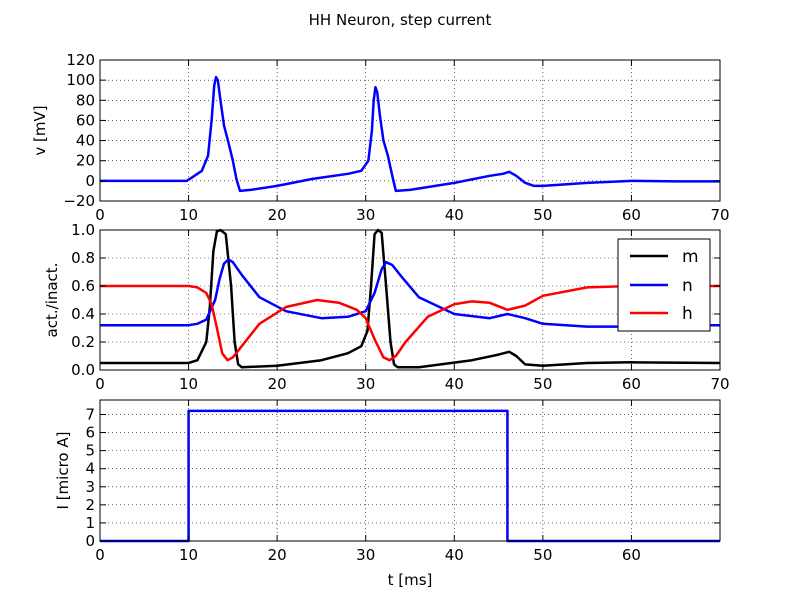  Describe the element at coordinates (83, 342) in the screenshot. I see `y-tick-label-gating-1: 0.2` at that location.